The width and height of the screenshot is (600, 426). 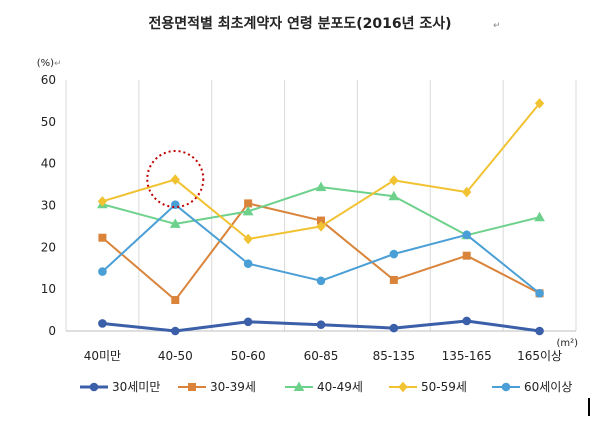 I want to click on x-unit-label: (m²), so click(x=567, y=343).